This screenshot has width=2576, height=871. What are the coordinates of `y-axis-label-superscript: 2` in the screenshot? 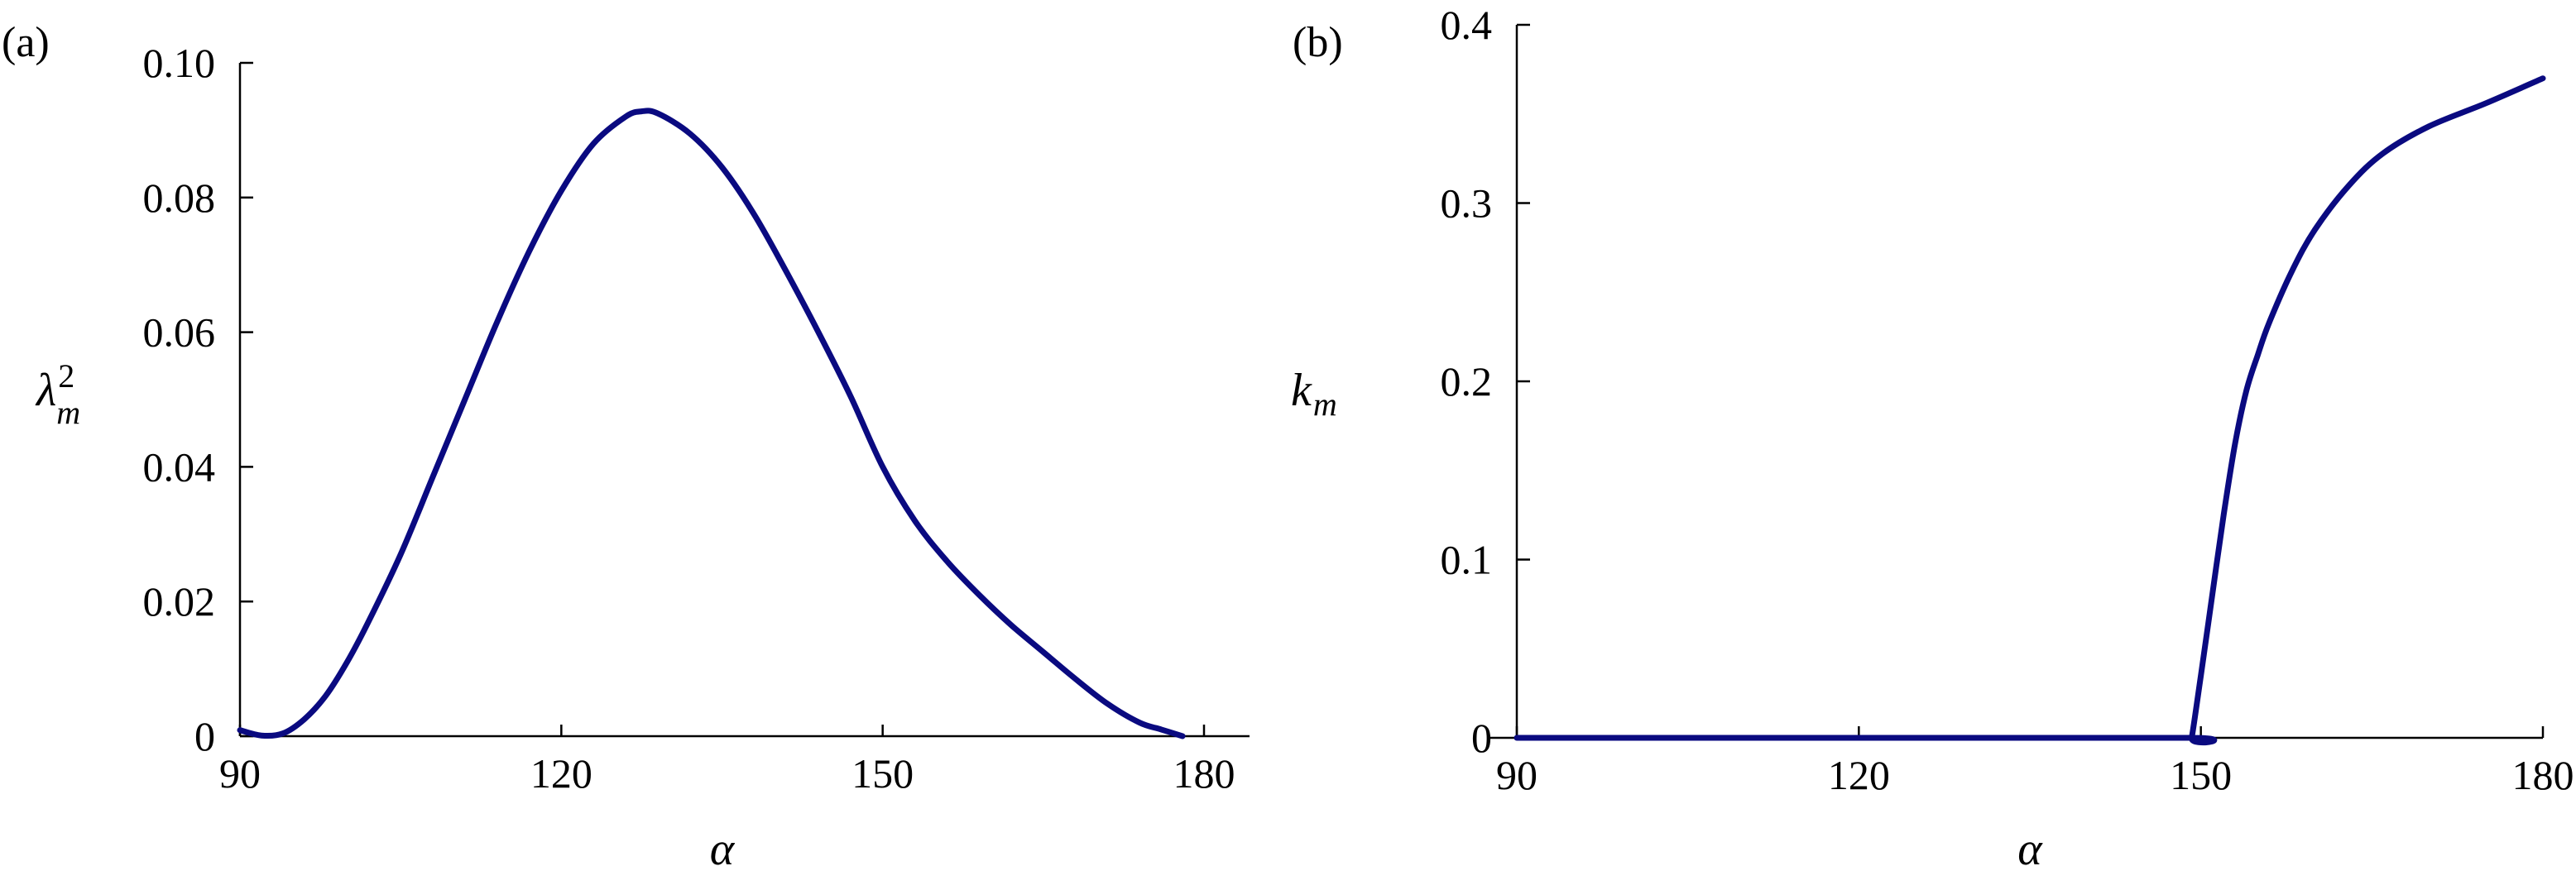 It's located at (66, 376).